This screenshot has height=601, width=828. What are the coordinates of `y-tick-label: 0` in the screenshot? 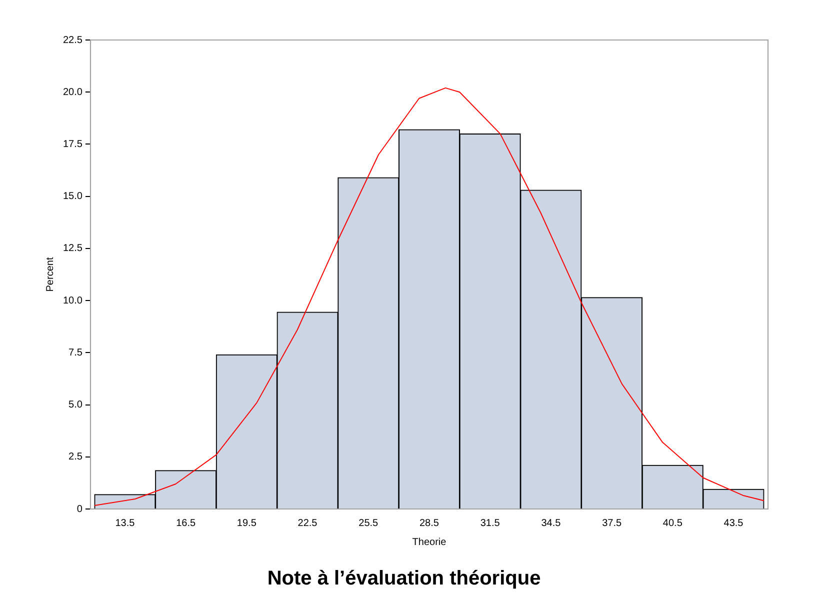 It's located at (79, 509).